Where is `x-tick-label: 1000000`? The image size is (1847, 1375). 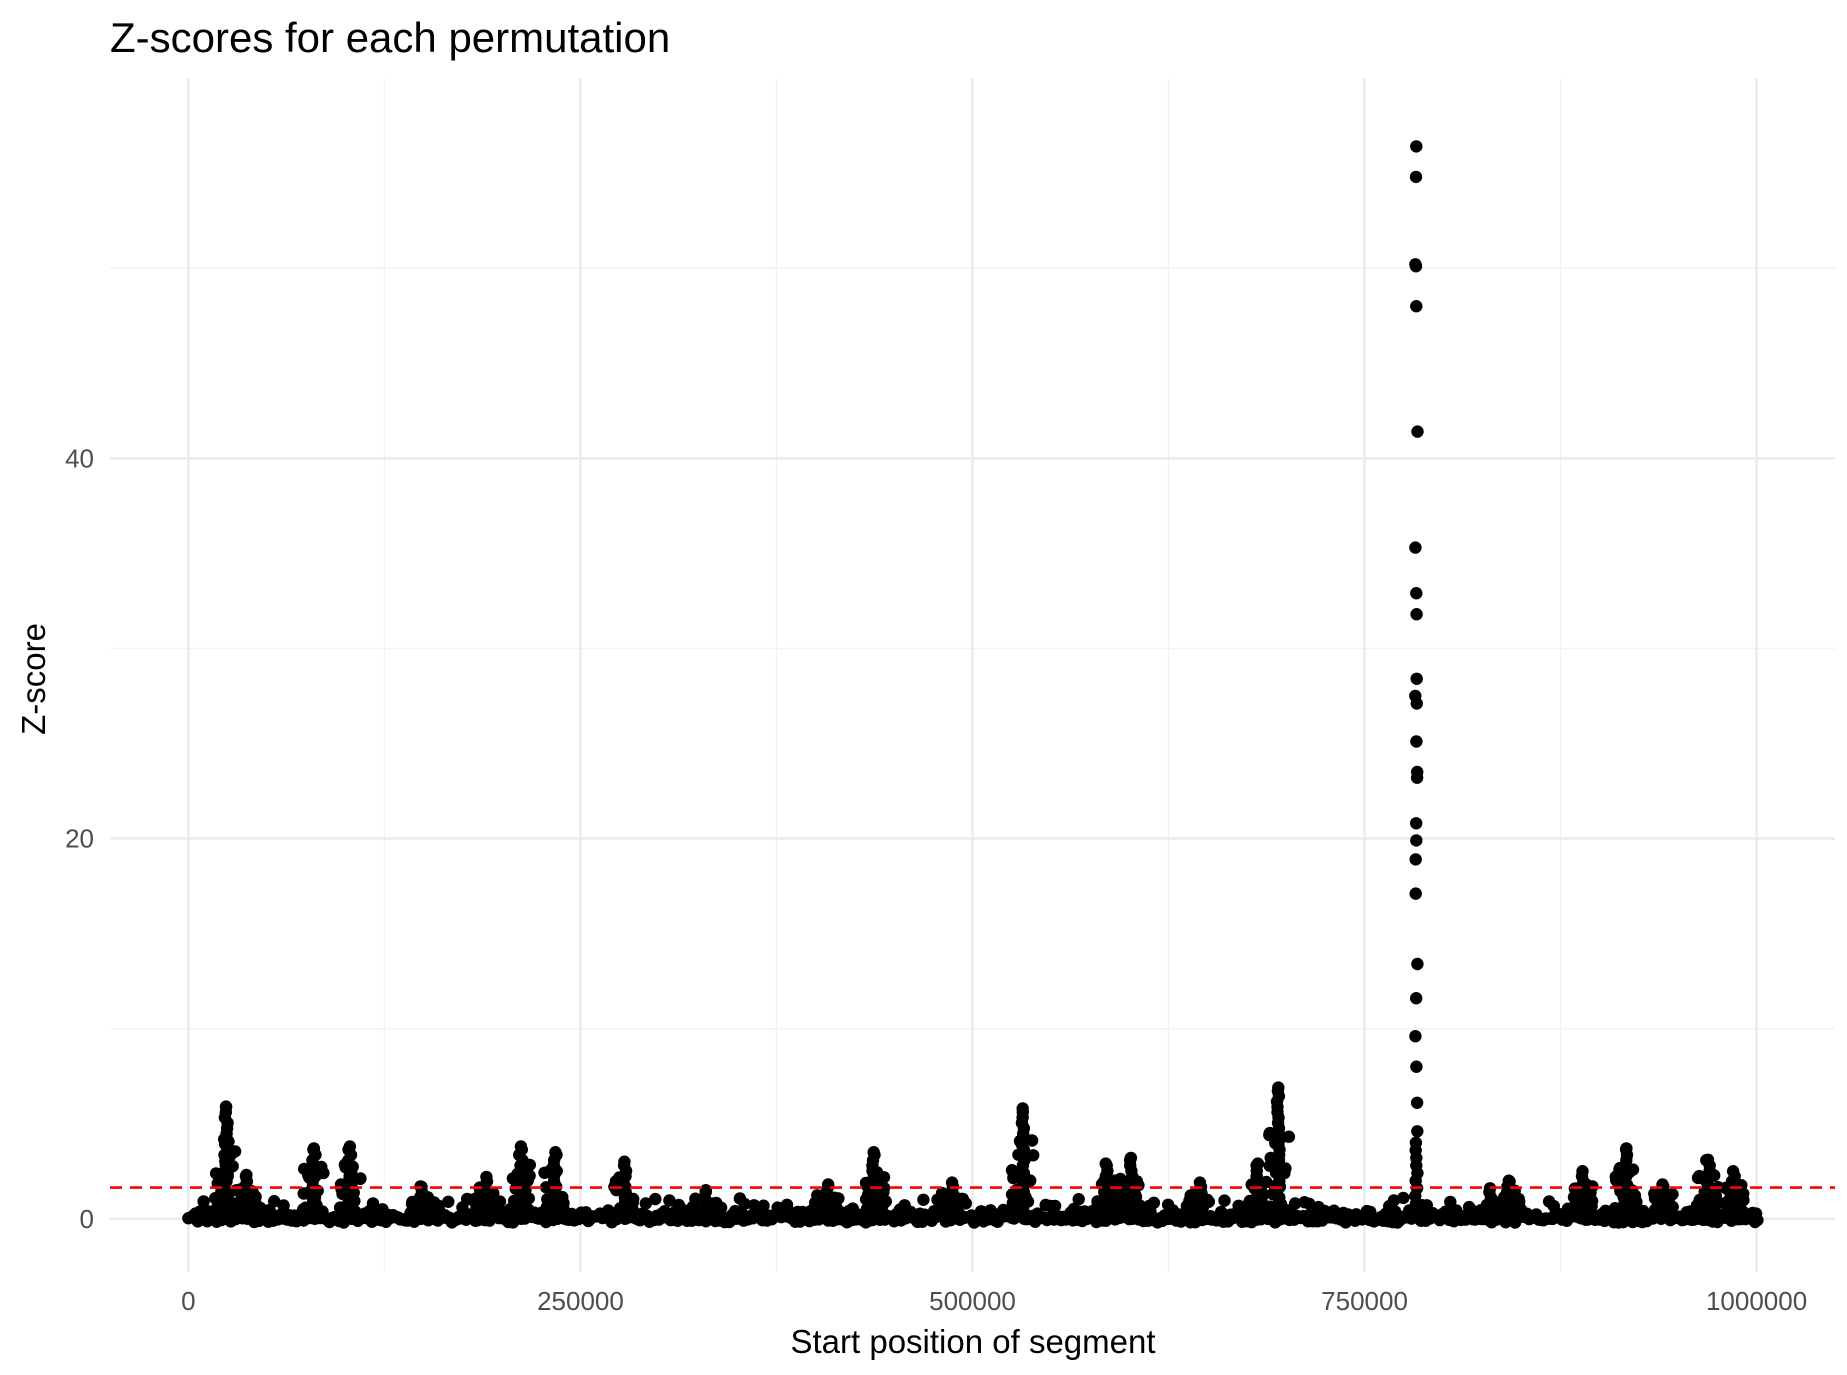 x-tick-label: 1000000 is located at coordinates (1756, 1301).